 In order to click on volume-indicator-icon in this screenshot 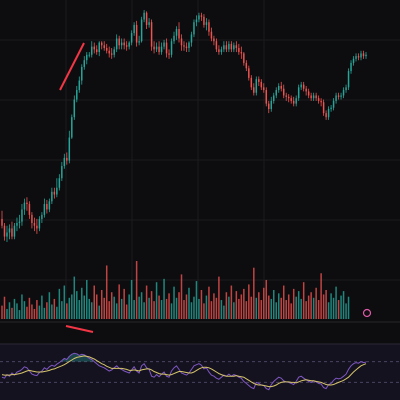, I will do `click(367, 313)`.